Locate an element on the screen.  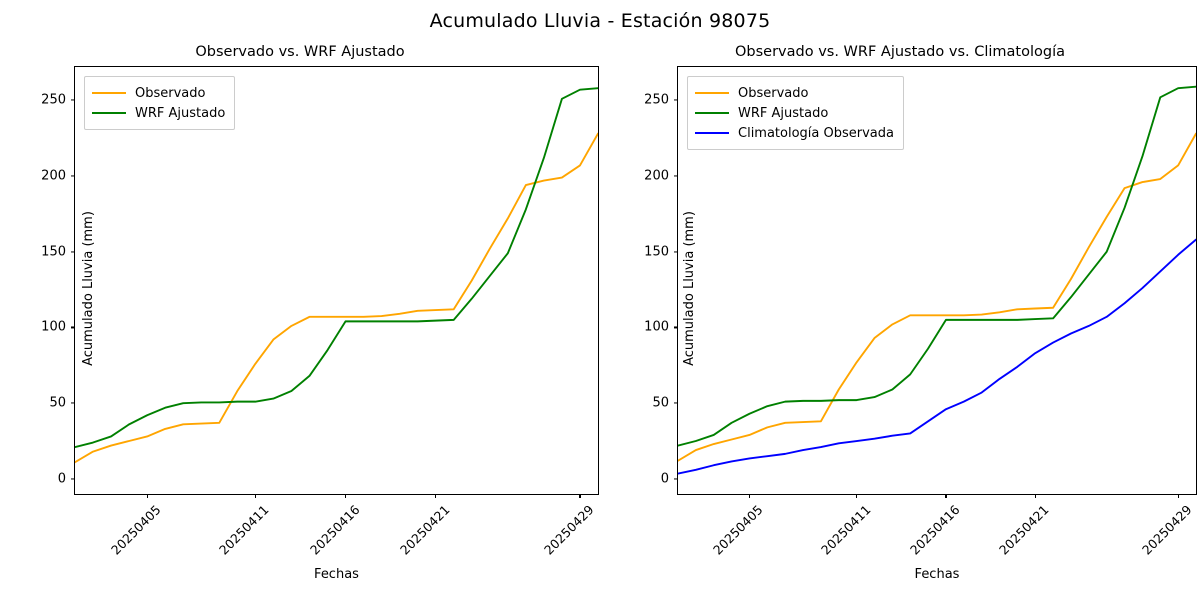
legend-item-climatologia-observada: Climatología Observada is located at coordinates (794, 133).